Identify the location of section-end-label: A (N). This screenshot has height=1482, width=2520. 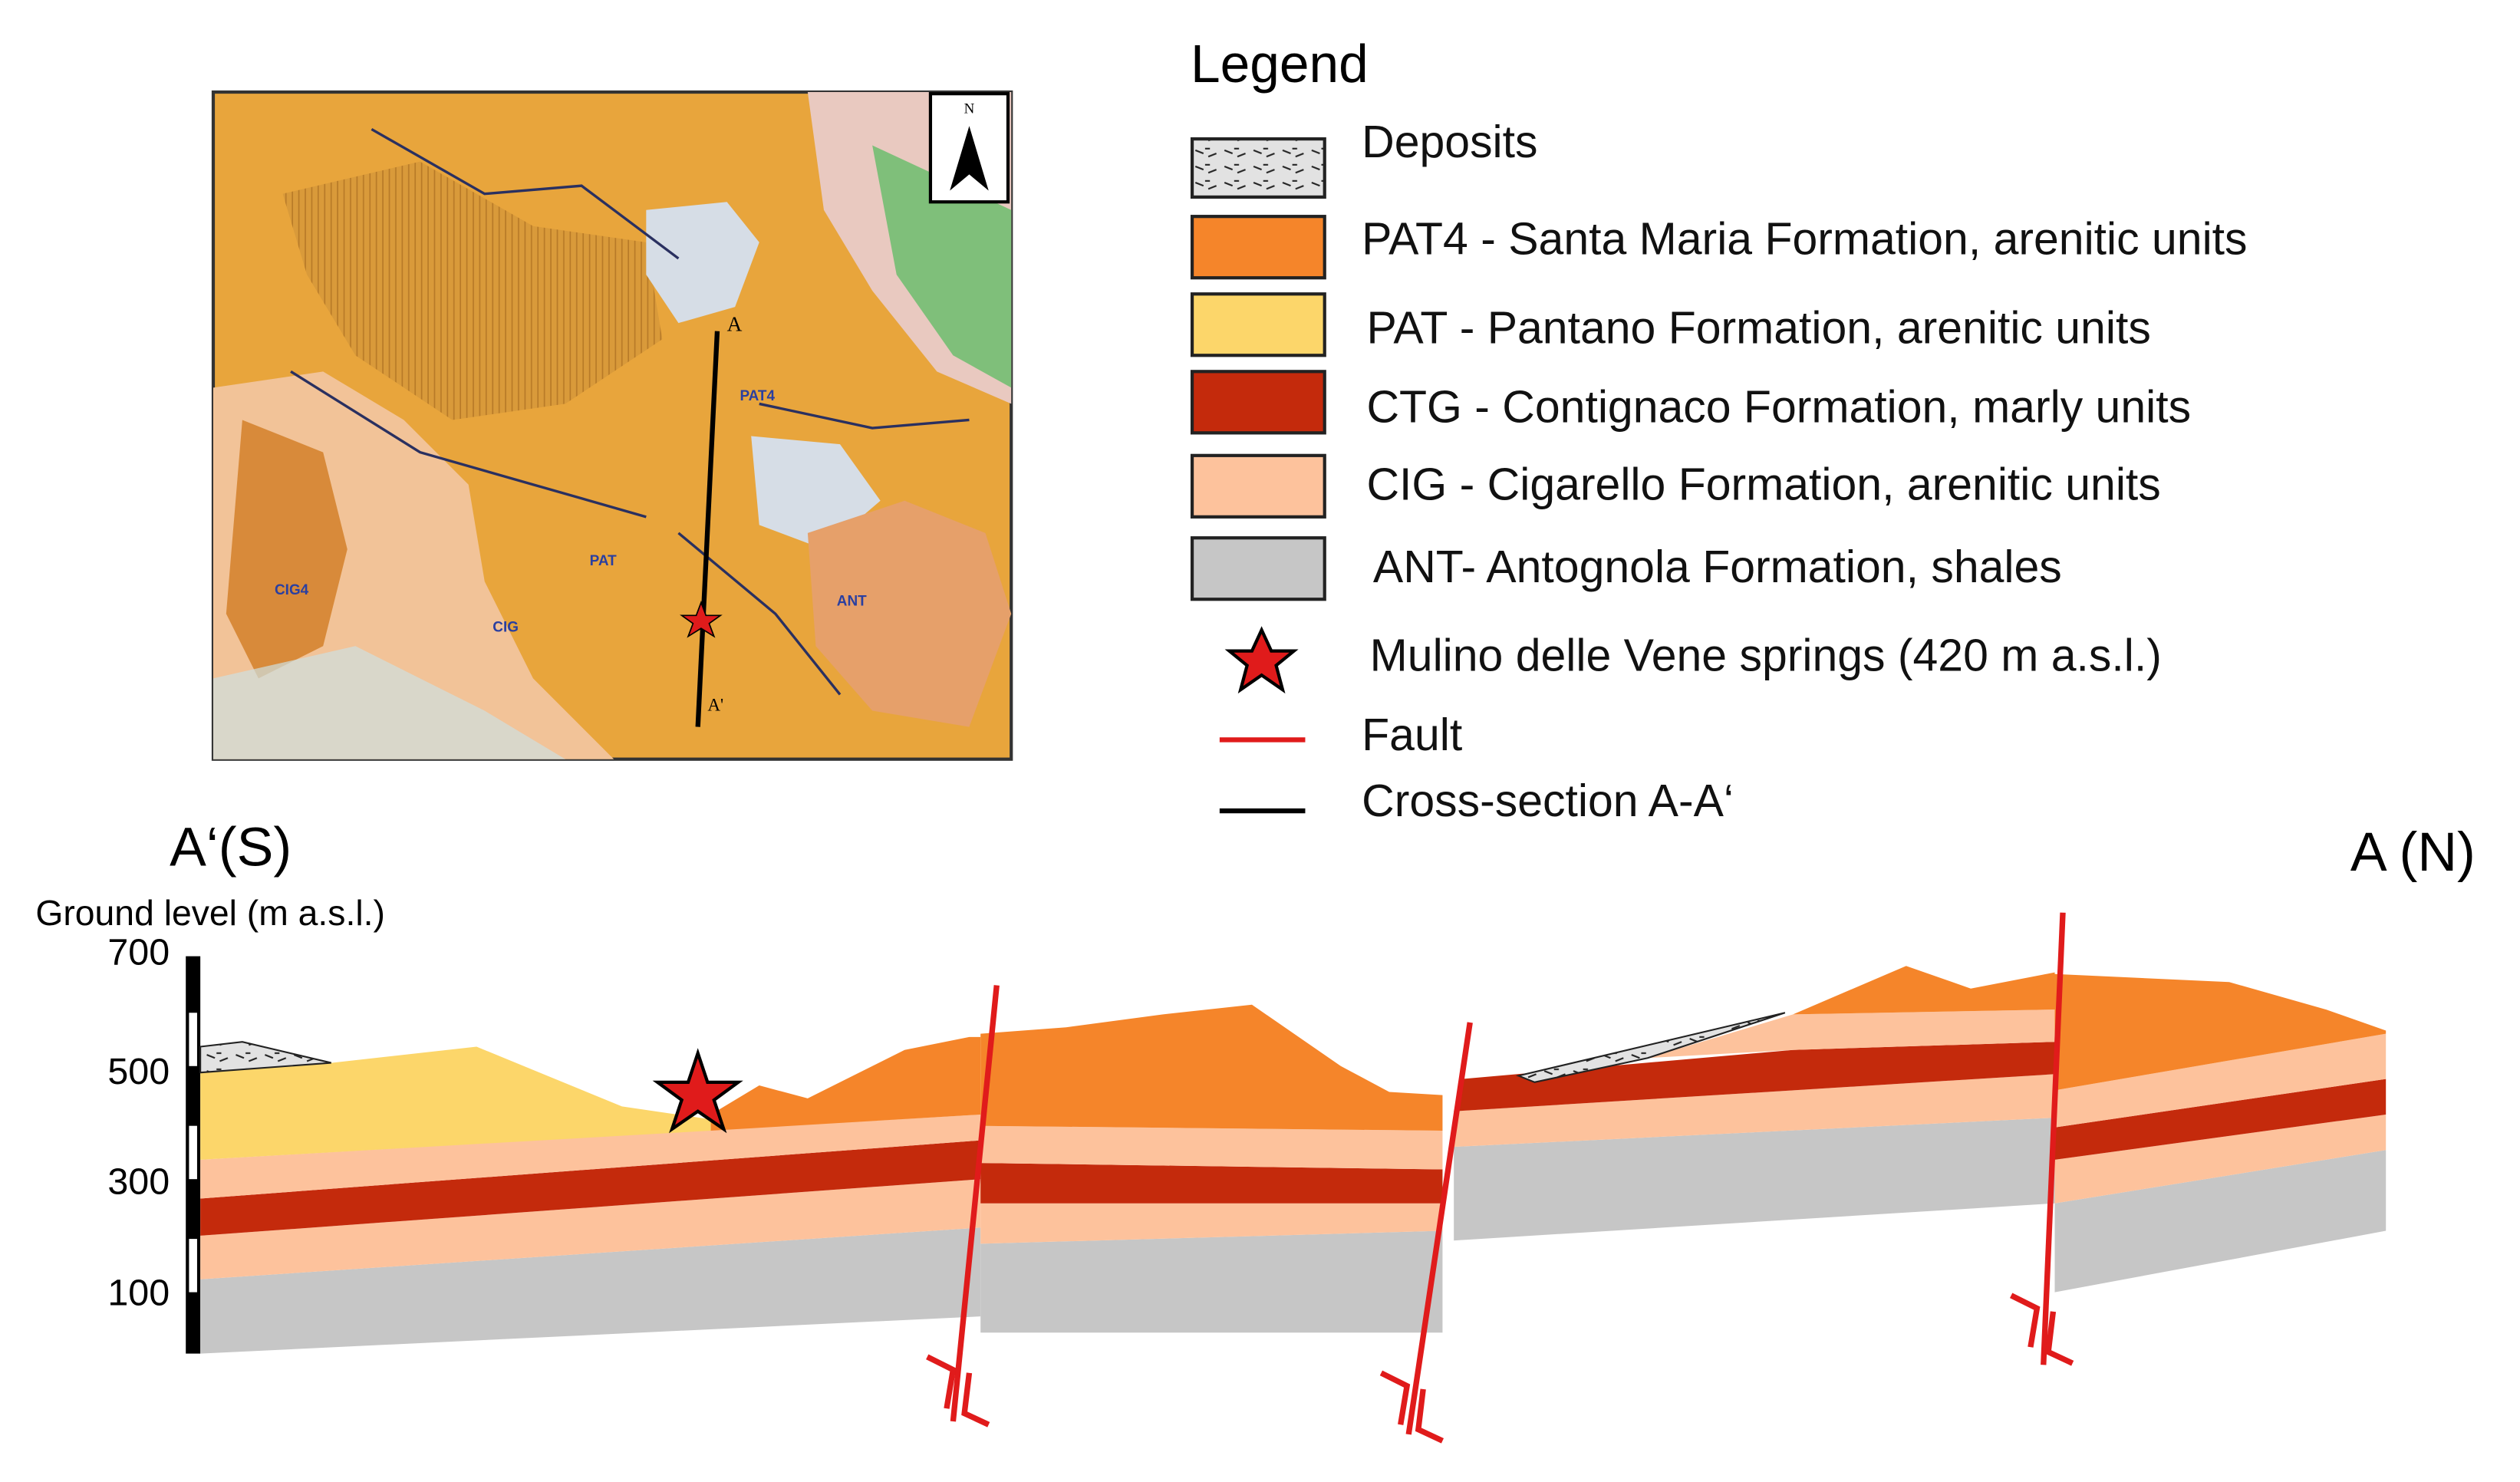
(2413, 852).